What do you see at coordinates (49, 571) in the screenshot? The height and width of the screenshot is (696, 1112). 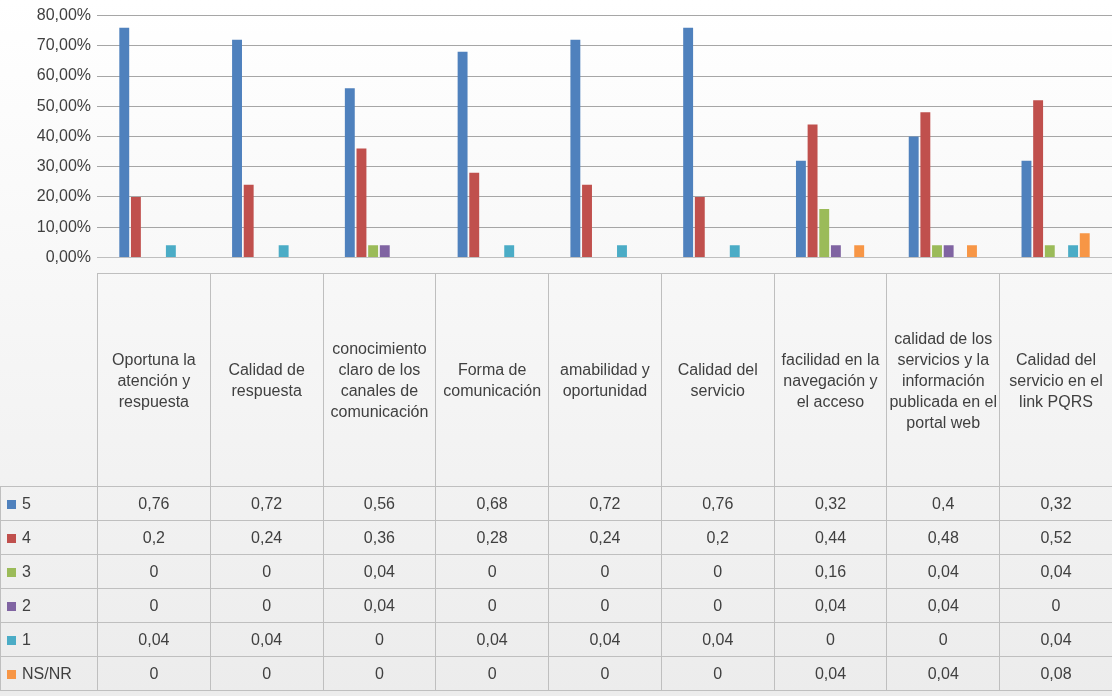 I see `legend-label: 3` at bounding box center [49, 571].